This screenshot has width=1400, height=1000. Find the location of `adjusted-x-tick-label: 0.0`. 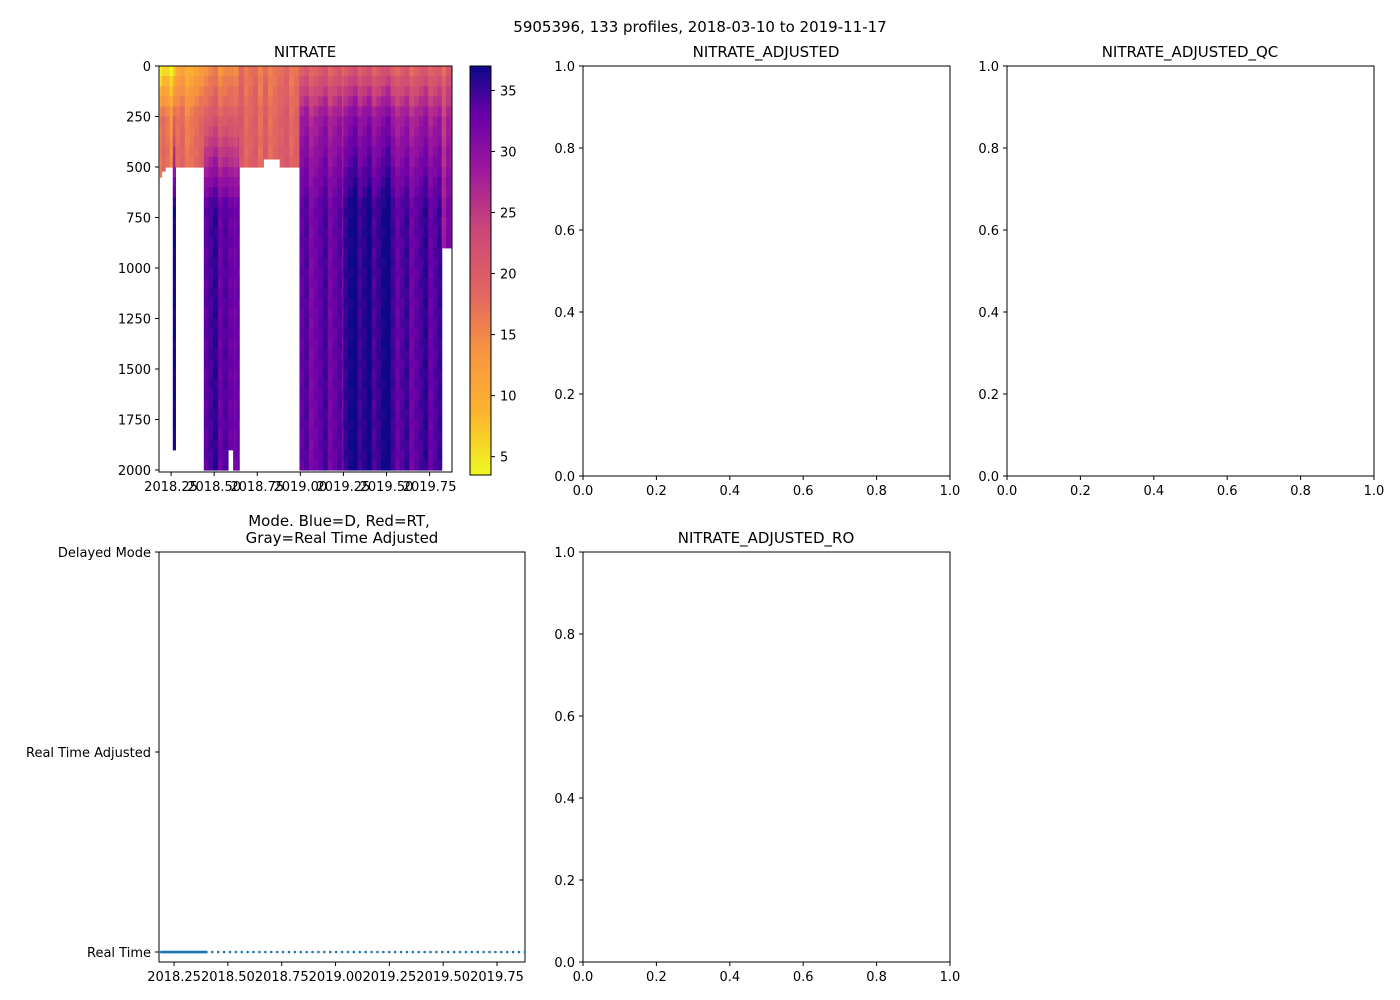

adjusted-x-tick-label: 0.0 is located at coordinates (583, 491).